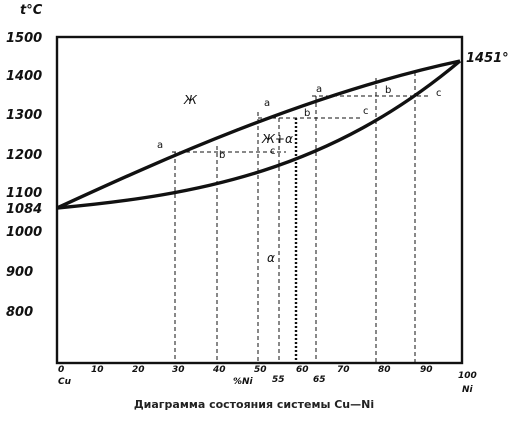  I want to click on y-tick: 1500, so click(24, 38).